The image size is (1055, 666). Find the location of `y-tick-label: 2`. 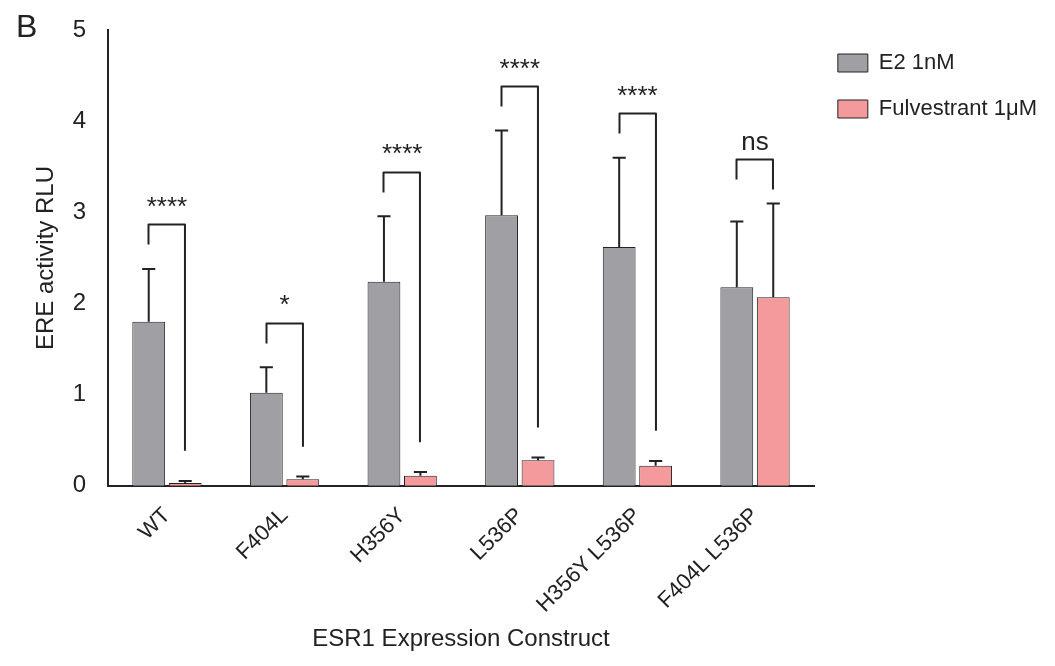

y-tick-label: 2 is located at coordinates (79, 302).